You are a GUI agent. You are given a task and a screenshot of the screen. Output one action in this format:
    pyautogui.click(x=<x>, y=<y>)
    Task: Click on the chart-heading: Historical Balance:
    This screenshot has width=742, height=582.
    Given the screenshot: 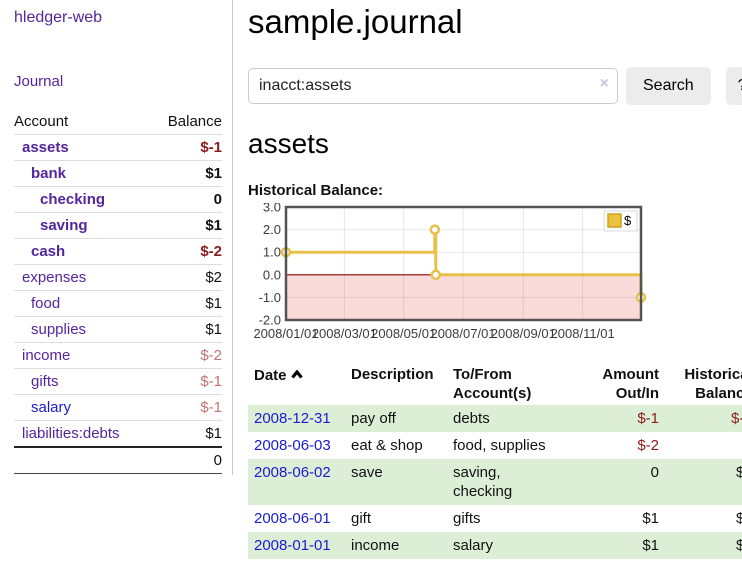 What is the action you would take?
    pyautogui.click(x=316, y=190)
    